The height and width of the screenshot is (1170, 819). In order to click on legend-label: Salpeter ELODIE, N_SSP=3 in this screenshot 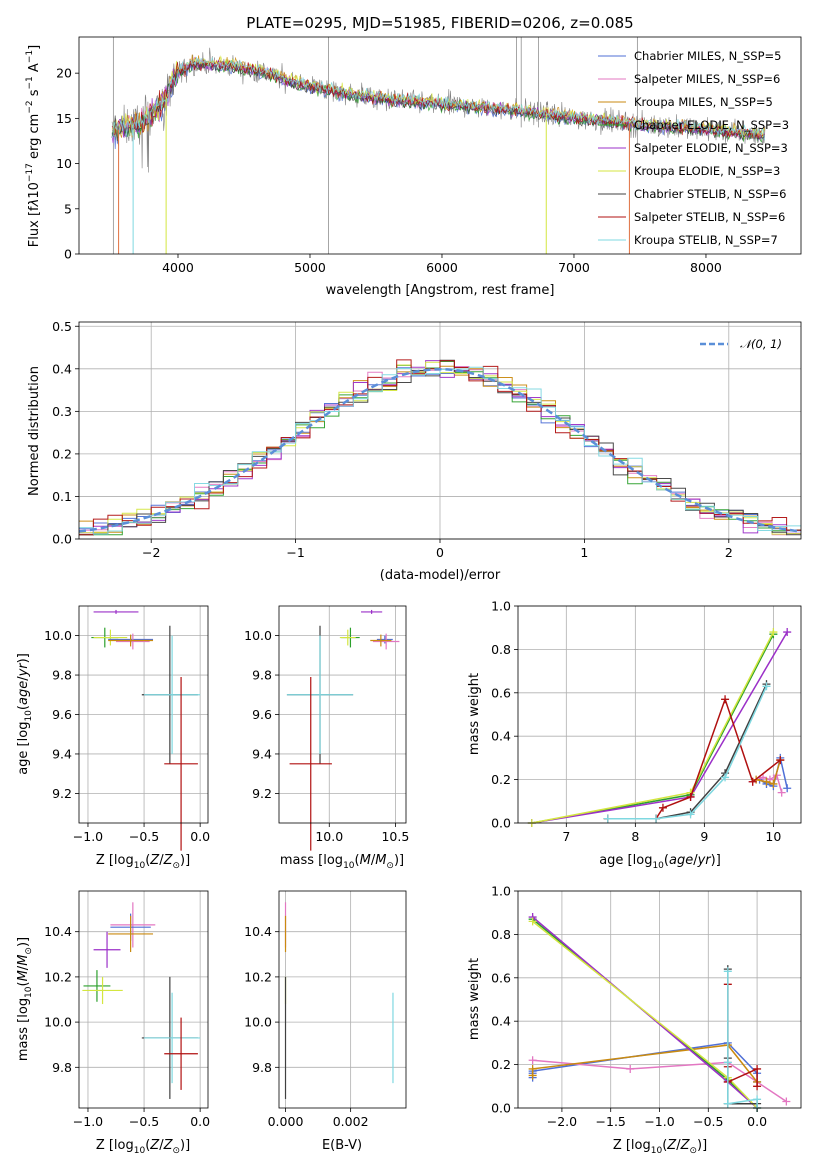, I will do `click(711, 148)`.